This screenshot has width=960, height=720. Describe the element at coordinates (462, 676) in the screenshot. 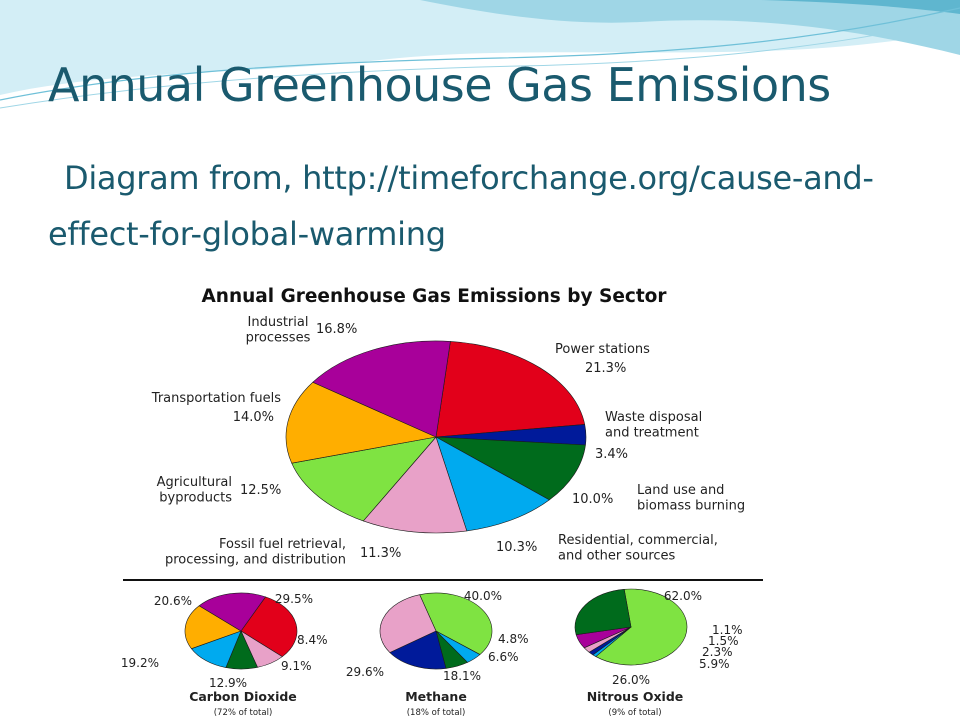

I see `slice-value: 18.1%` at that location.